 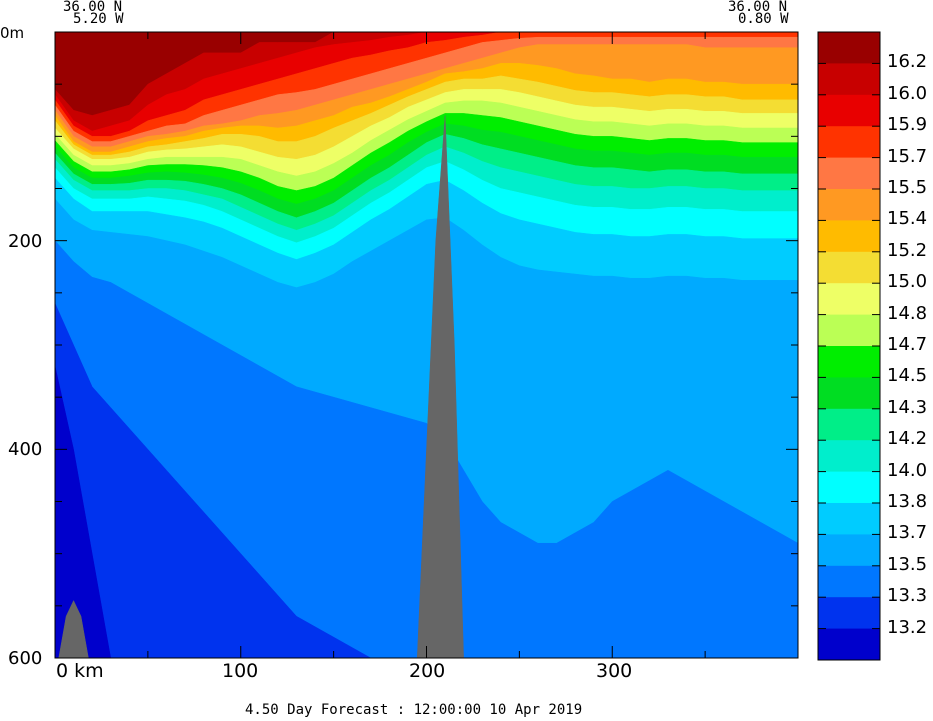 I want to click on forecast-footer: 4.50 Day Forecast : 12:00:00 10 Apr 2019, so click(x=414, y=710).